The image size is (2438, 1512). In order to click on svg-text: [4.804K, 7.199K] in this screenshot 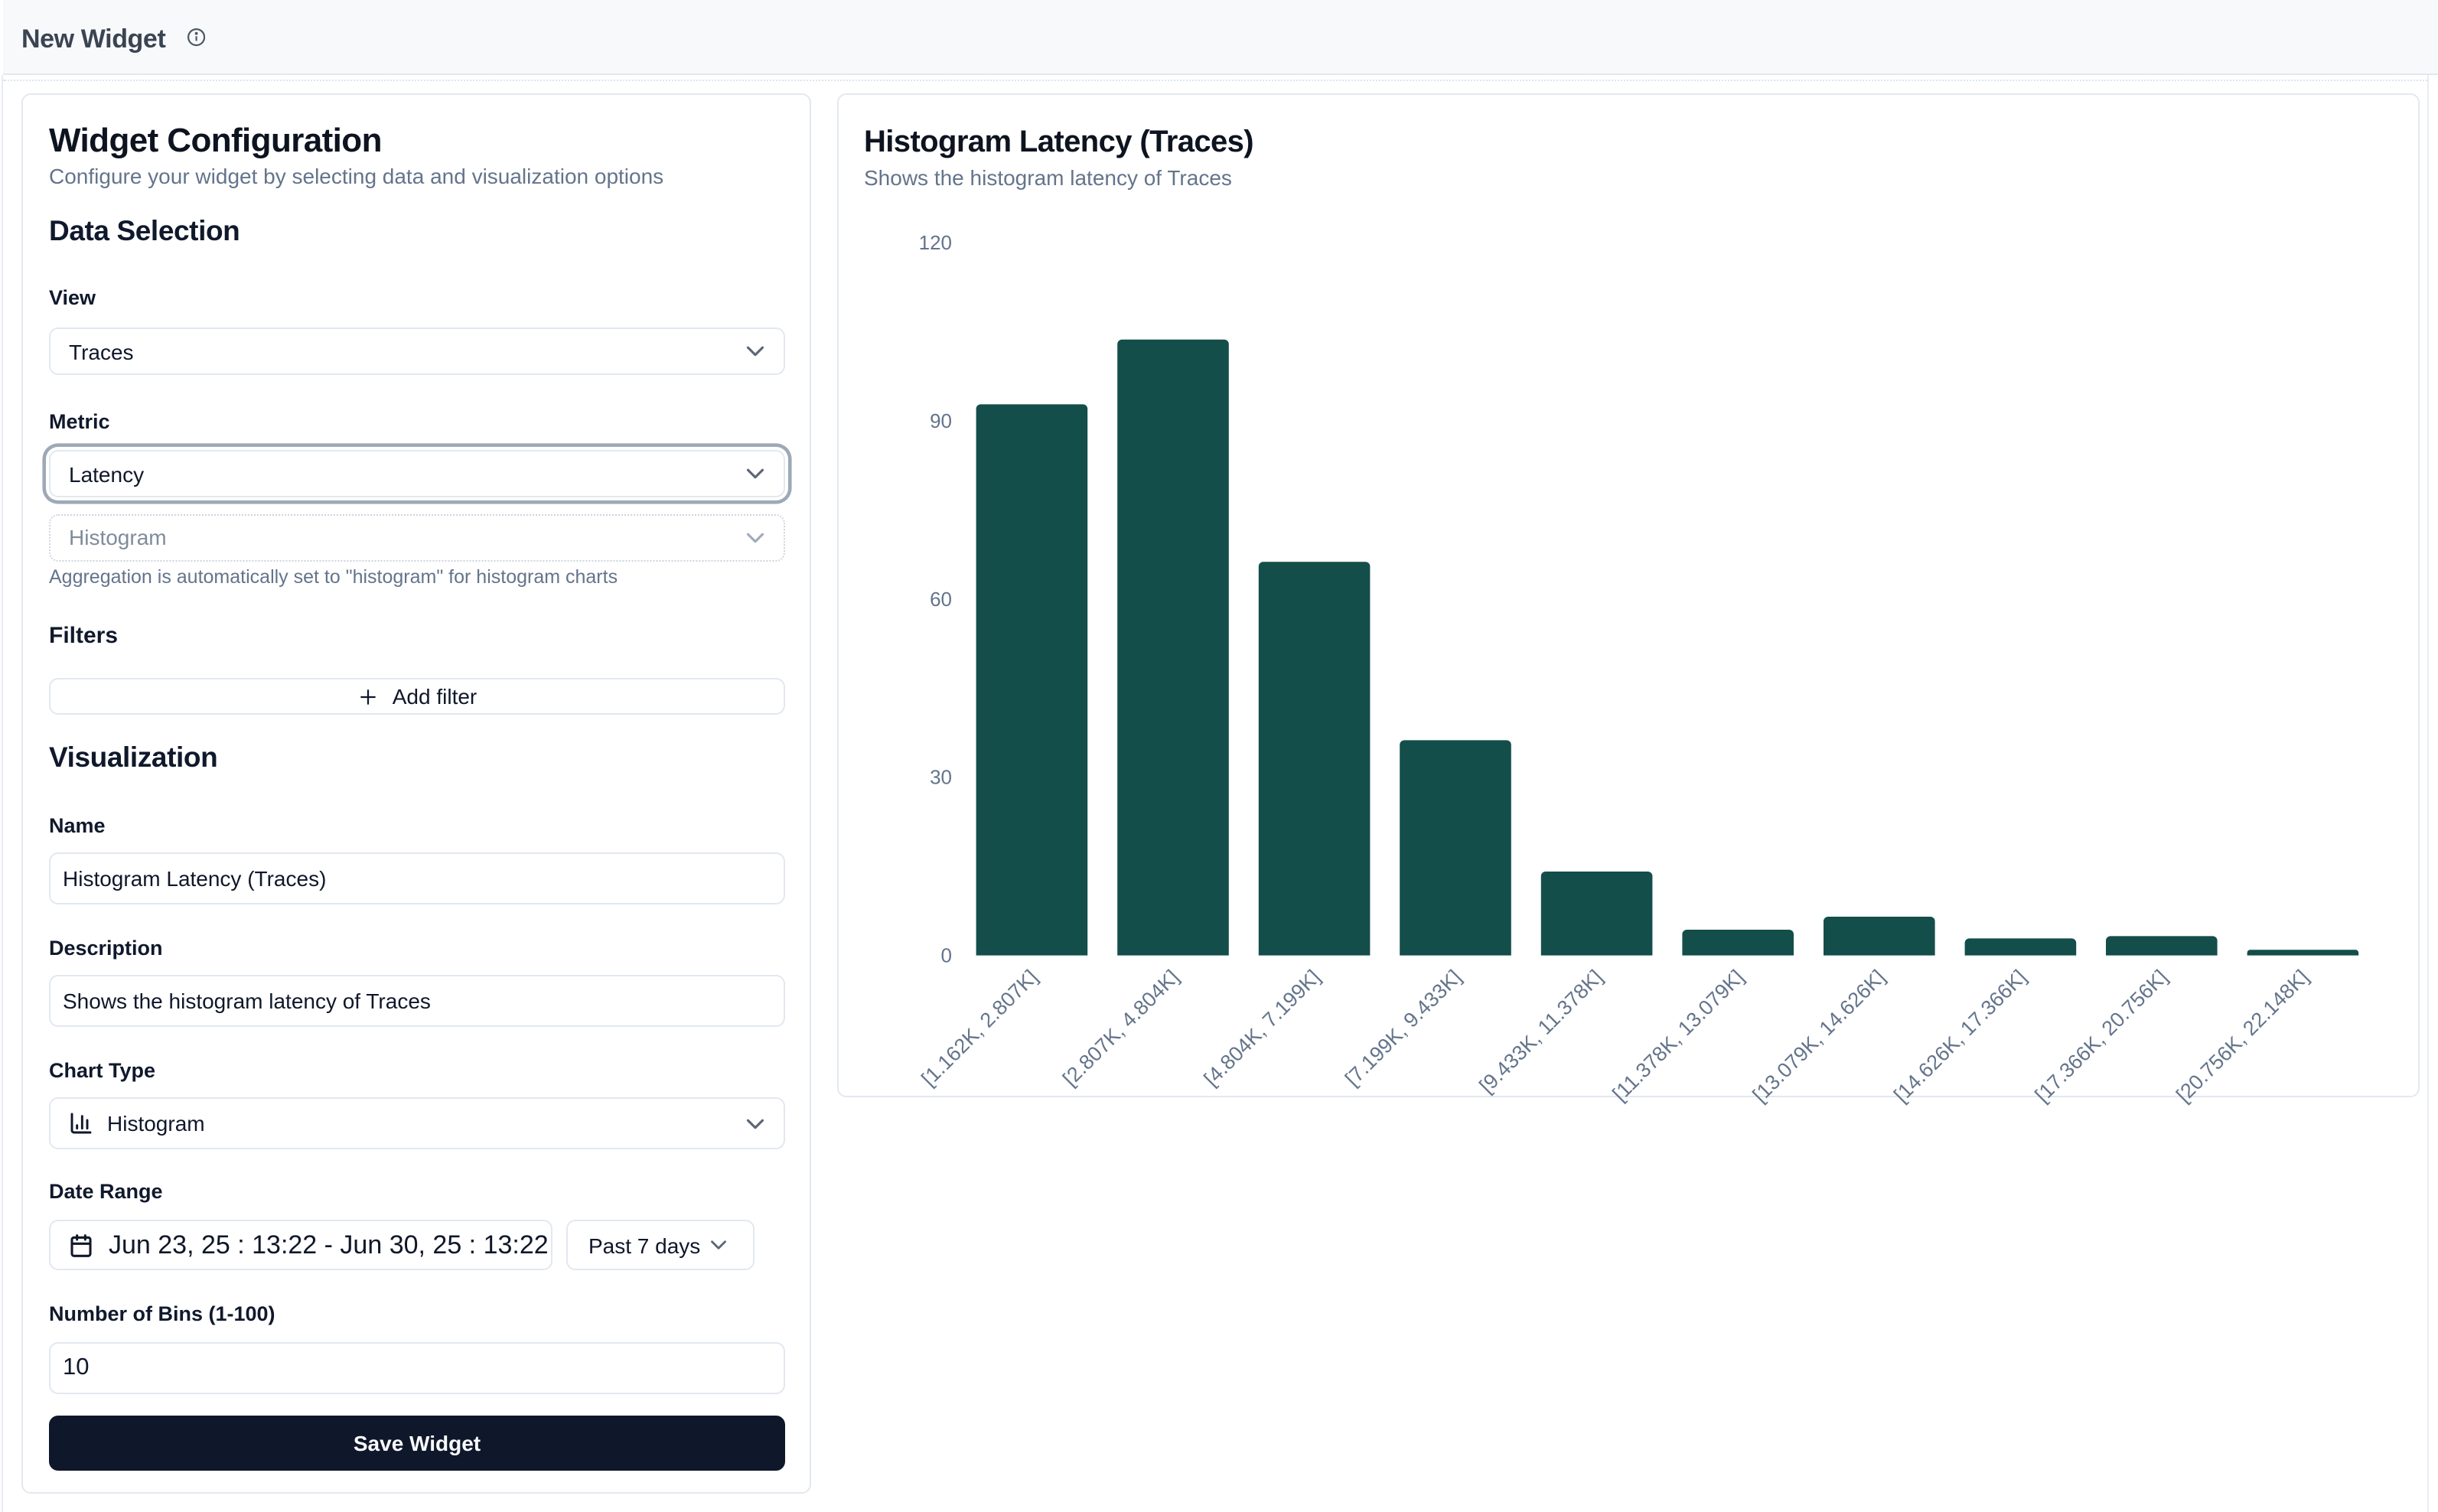, I will do `click(1261, 1028)`.